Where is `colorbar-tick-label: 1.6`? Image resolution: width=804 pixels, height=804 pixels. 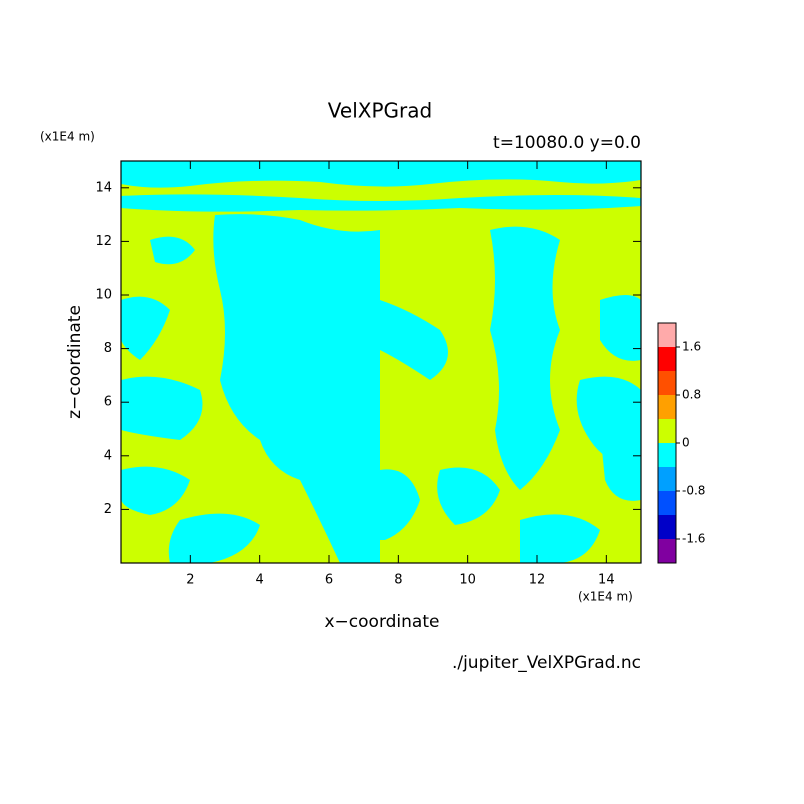 colorbar-tick-label: 1.6 is located at coordinates (691, 347).